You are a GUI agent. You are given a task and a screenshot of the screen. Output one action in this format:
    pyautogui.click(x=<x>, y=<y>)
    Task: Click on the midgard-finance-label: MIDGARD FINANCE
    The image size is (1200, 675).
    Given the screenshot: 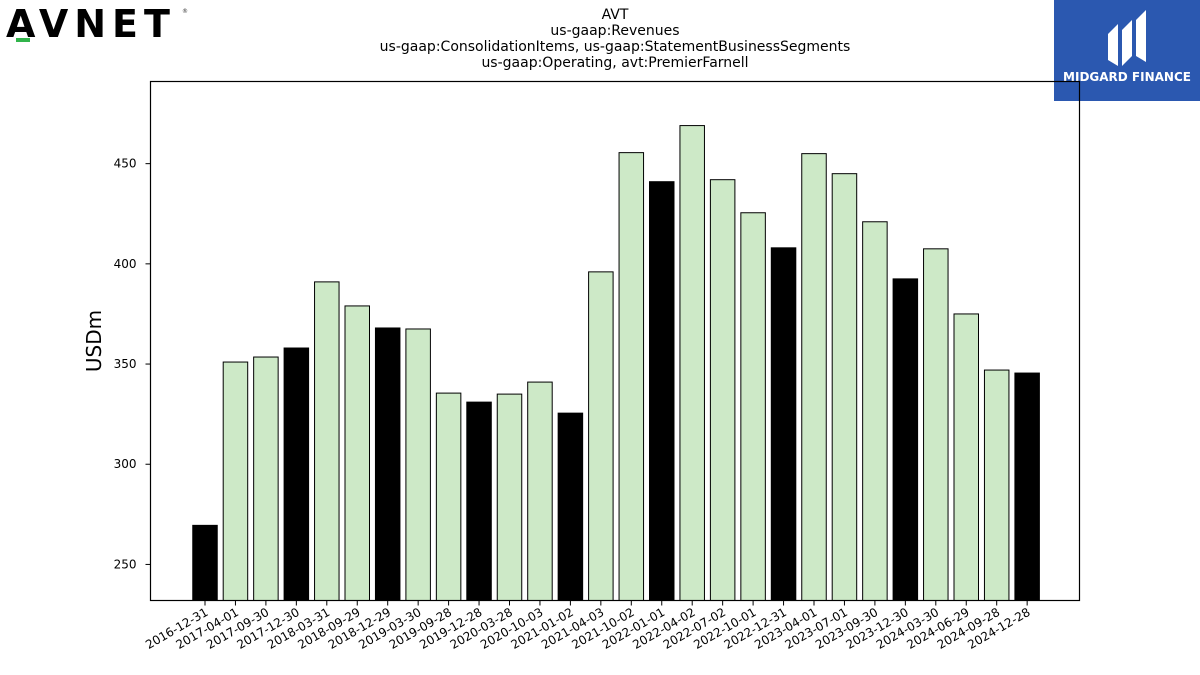 What is the action you would take?
    pyautogui.click(x=1127, y=77)
    